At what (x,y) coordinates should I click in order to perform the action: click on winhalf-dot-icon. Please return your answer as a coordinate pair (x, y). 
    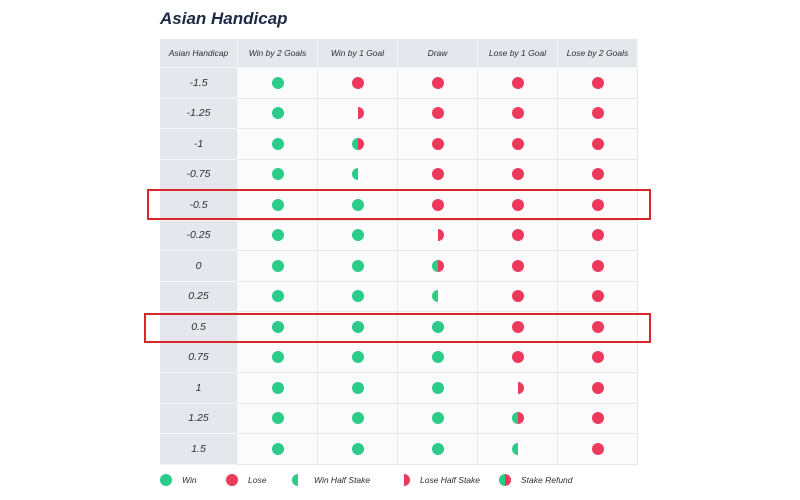
    Looking at the image, I should click on (357, 174).